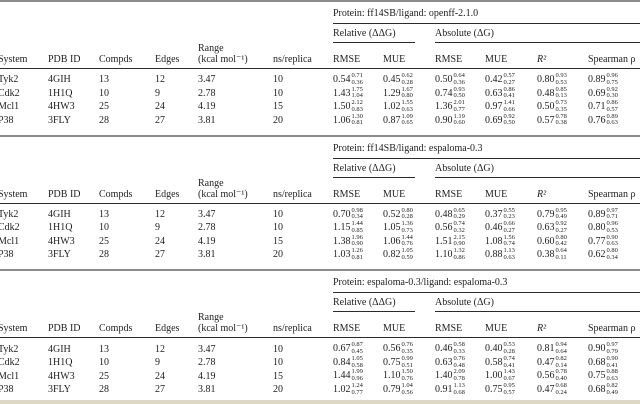 Image resolution: width=640 pixels, height=404 pixels. What do you see at coordinates (61, 241) in the screenshot?
I see `cell-pdb-id: 4HW3` at bounding box center [61, 241].